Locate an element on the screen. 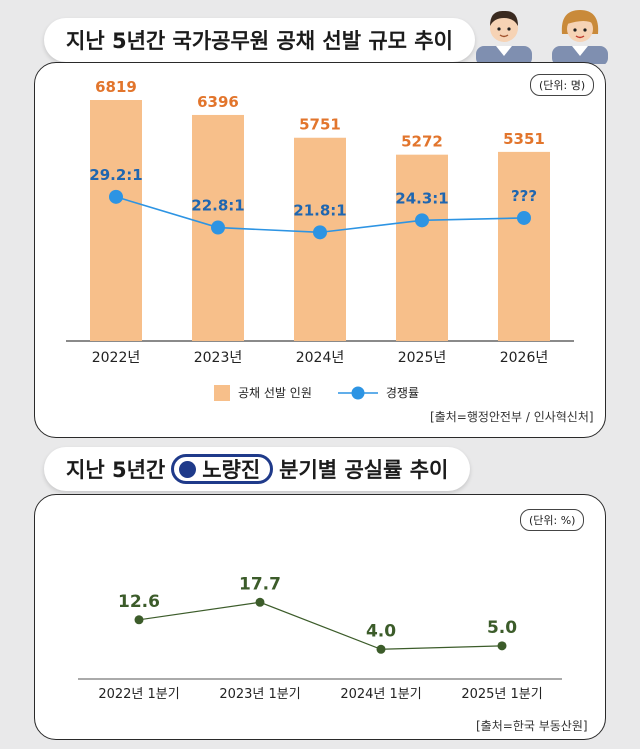 The width and height of the screenshot is (640, 749). female-officer-icon is located at coordinates (580, 37).